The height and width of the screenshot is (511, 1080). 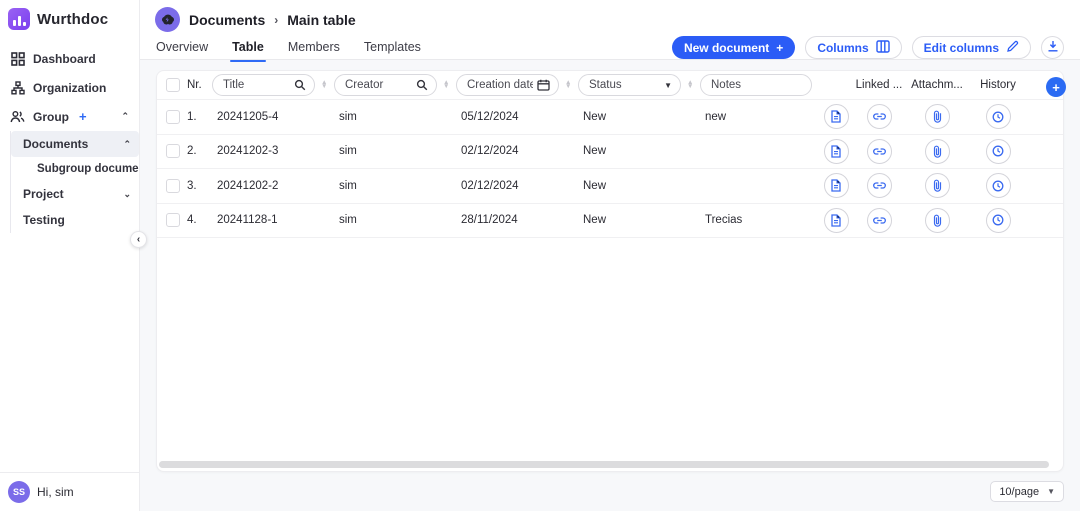 I want to click on creator-filter-input, so click(x=378, y=85).